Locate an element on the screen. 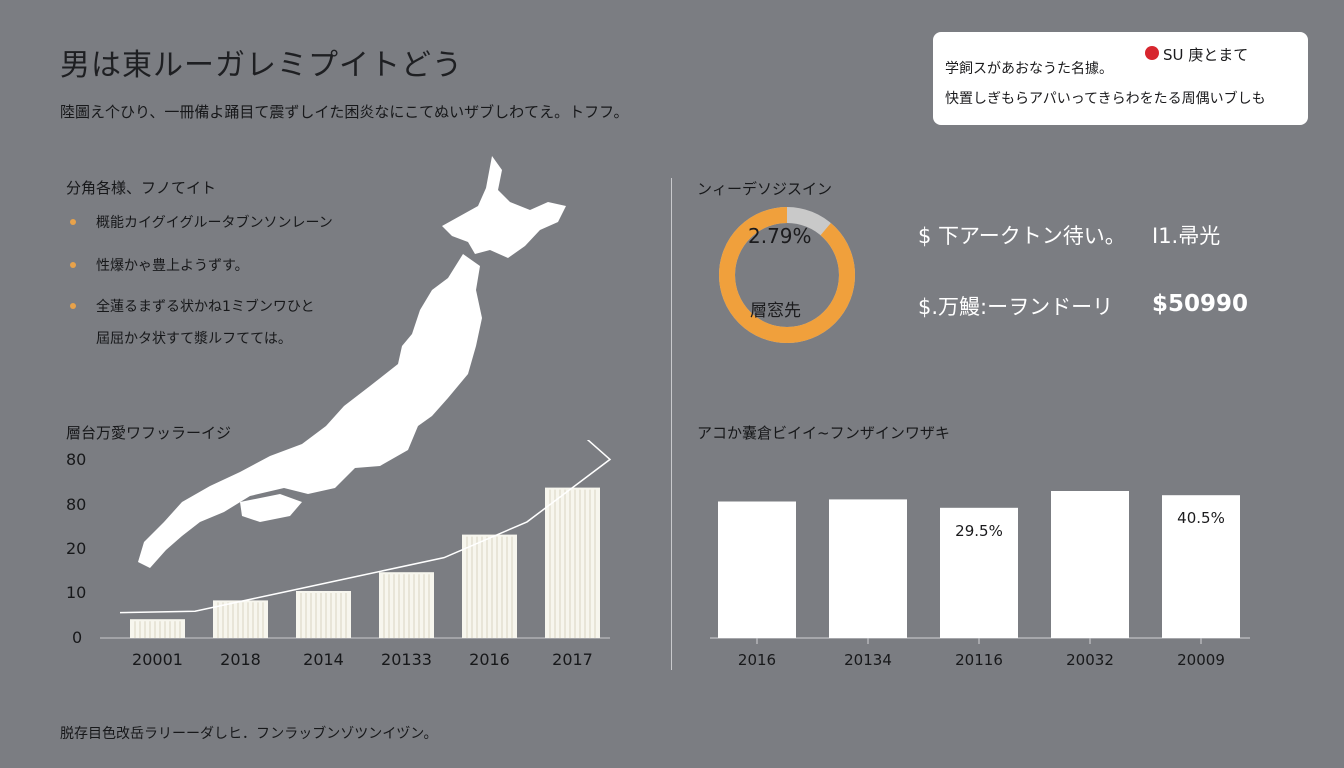 The height and width of the screenshot is (768, 1344). x-tick-label: 20133 is located at coordinates (406, 659).